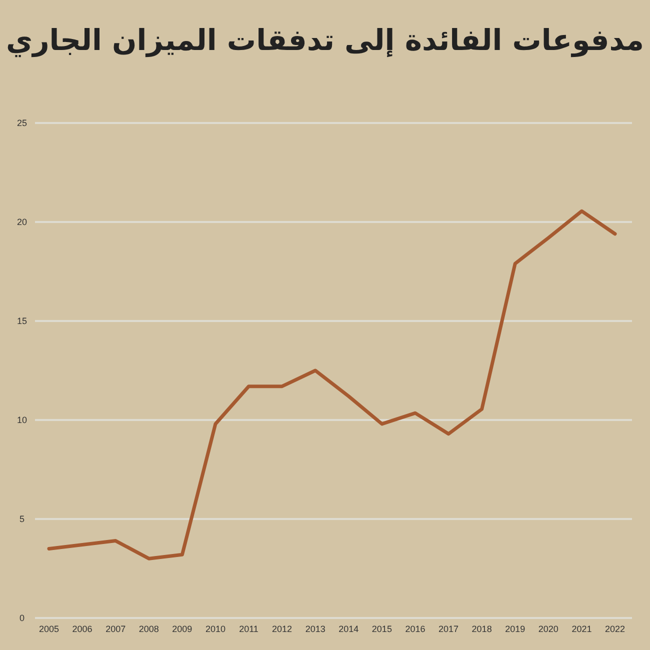 The width and height of the screenshot is (650, 650). Describe the element at coordinates (215, 629) in the screenshot. I see `x-tick-label: 2010` at that location.